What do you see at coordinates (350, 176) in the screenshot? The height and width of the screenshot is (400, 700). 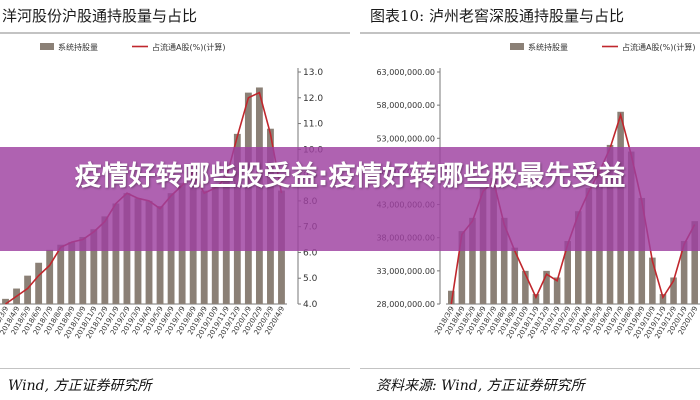 I see `headline-text: 疫情好转哪些股受益:疫情好转哪些股最先受益` at bounding box center [350, 176].